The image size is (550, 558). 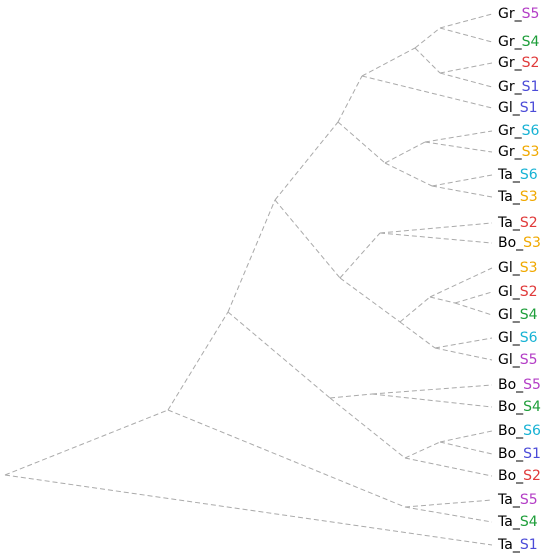 I want to click on leaf-label: Ta_S2, so click(x=517, y=223).